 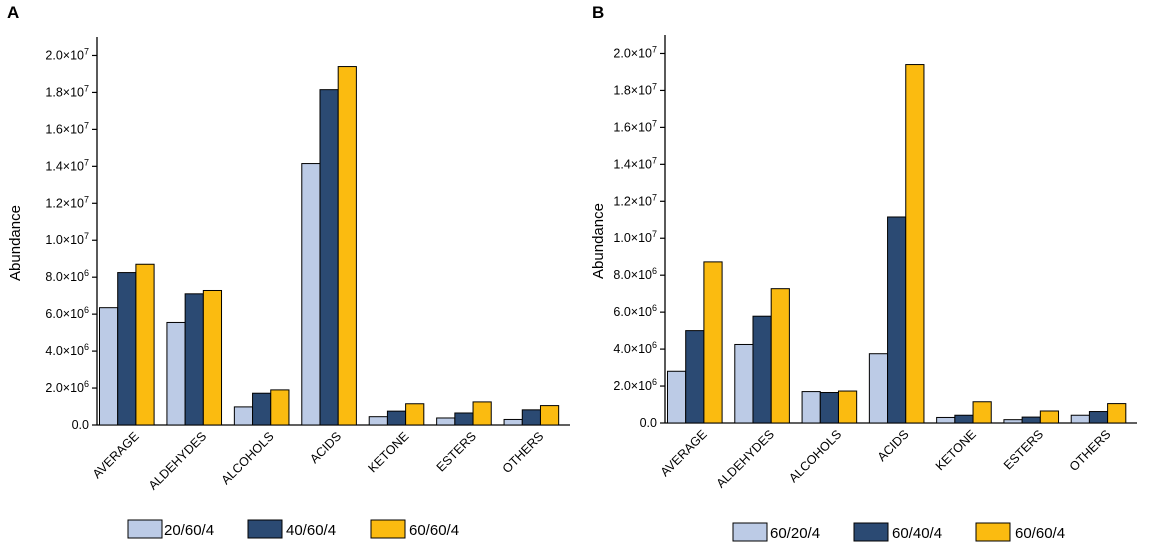 I want to click on legend-label: 60/40/4, so click(x=917, y=533).